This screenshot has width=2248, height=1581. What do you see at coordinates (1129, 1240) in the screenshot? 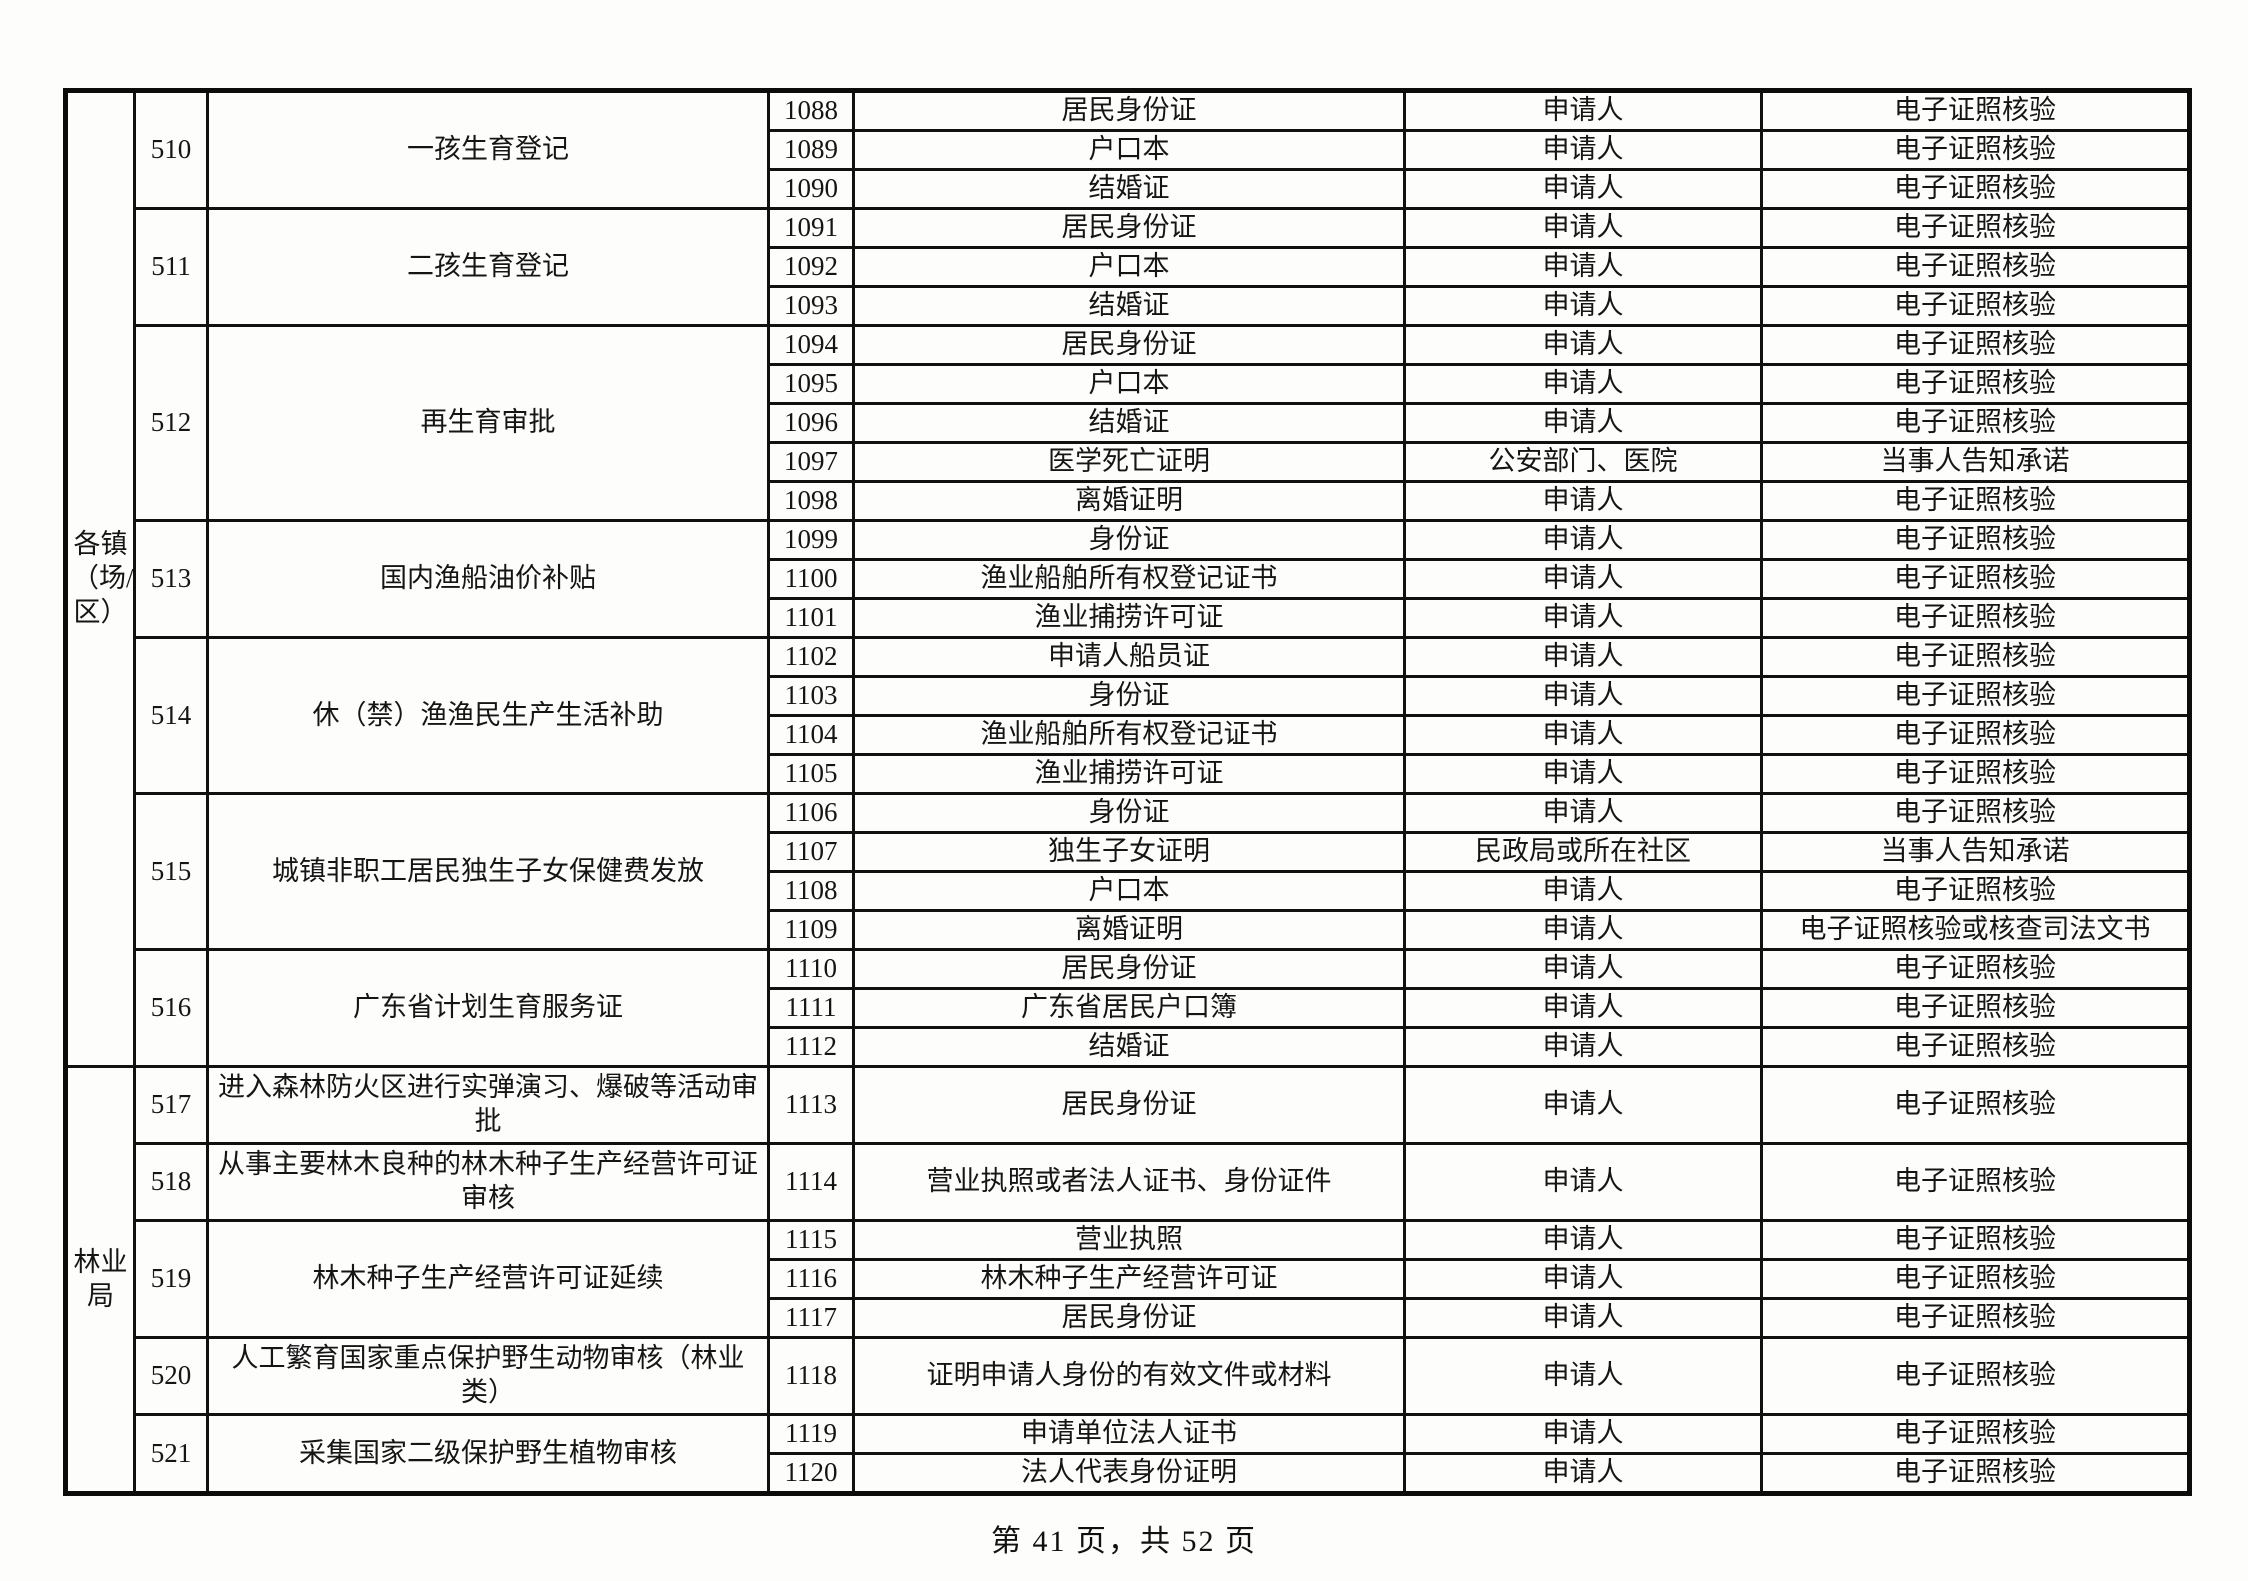
I see `document-name-cell: 营业执照` at bounding box center [1129, 1240].